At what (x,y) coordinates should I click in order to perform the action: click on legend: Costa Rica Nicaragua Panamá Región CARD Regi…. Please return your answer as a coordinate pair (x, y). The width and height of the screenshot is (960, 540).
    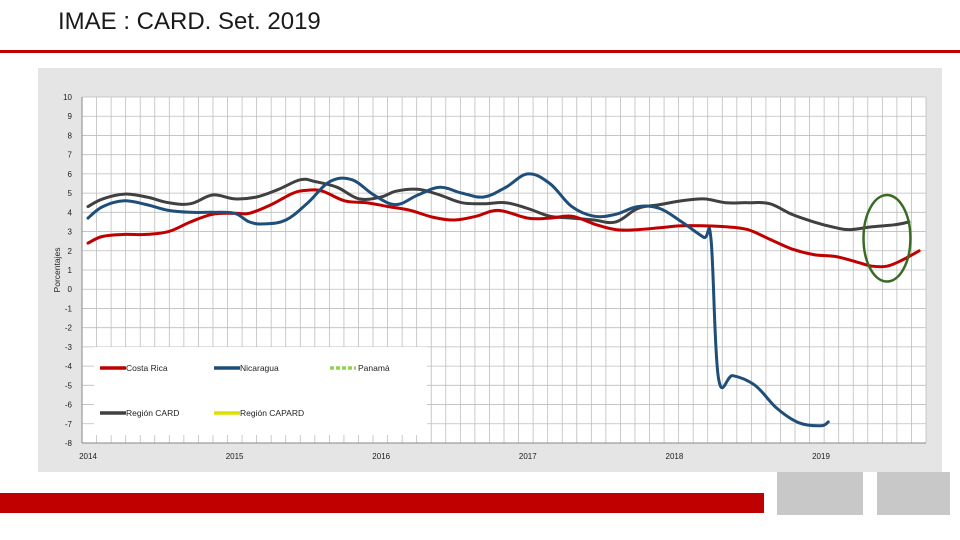
    Looking at the image, I should click on (260, 391).